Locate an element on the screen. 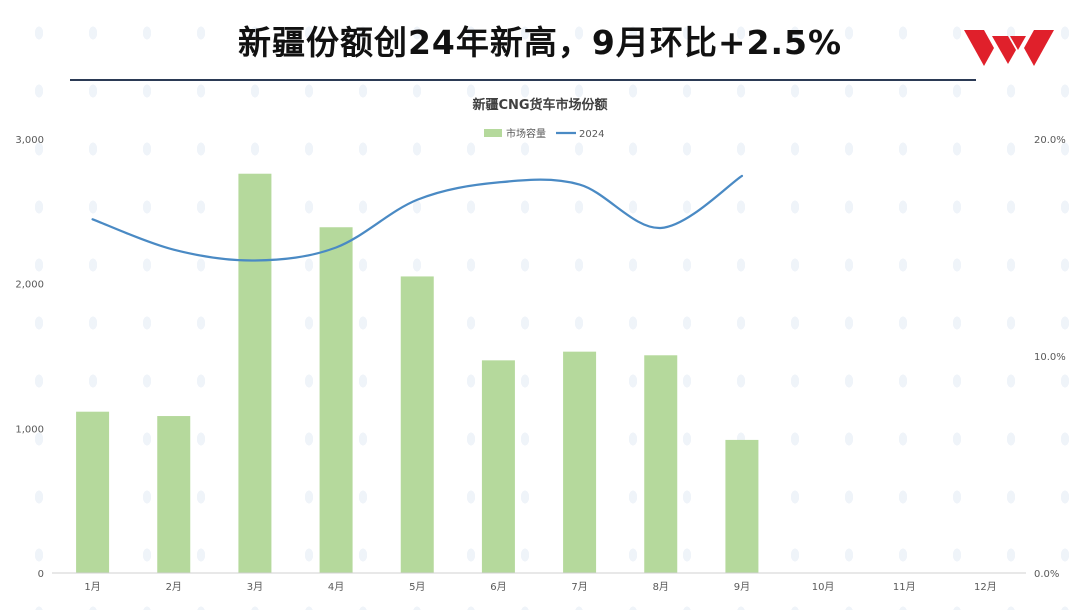 The height and width of the screenshot is (610, 1080). y-axis-right: 0.0% 10.0% 20.0% is located at coordinates (1050, 357).